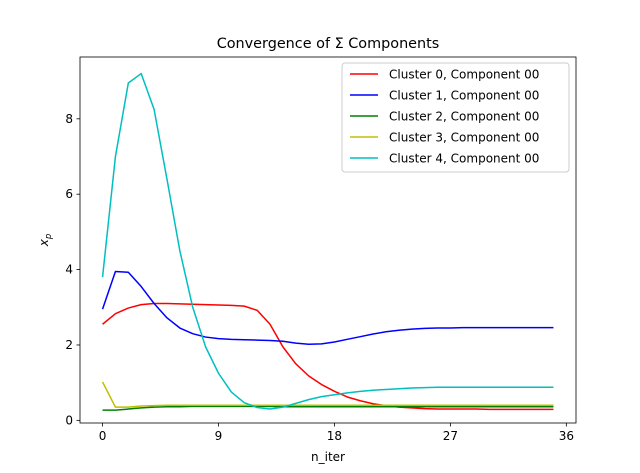 The image size is (640, 473). I want to click on legend-label-1: Cluster 1, Component 00, so click(464, 96).